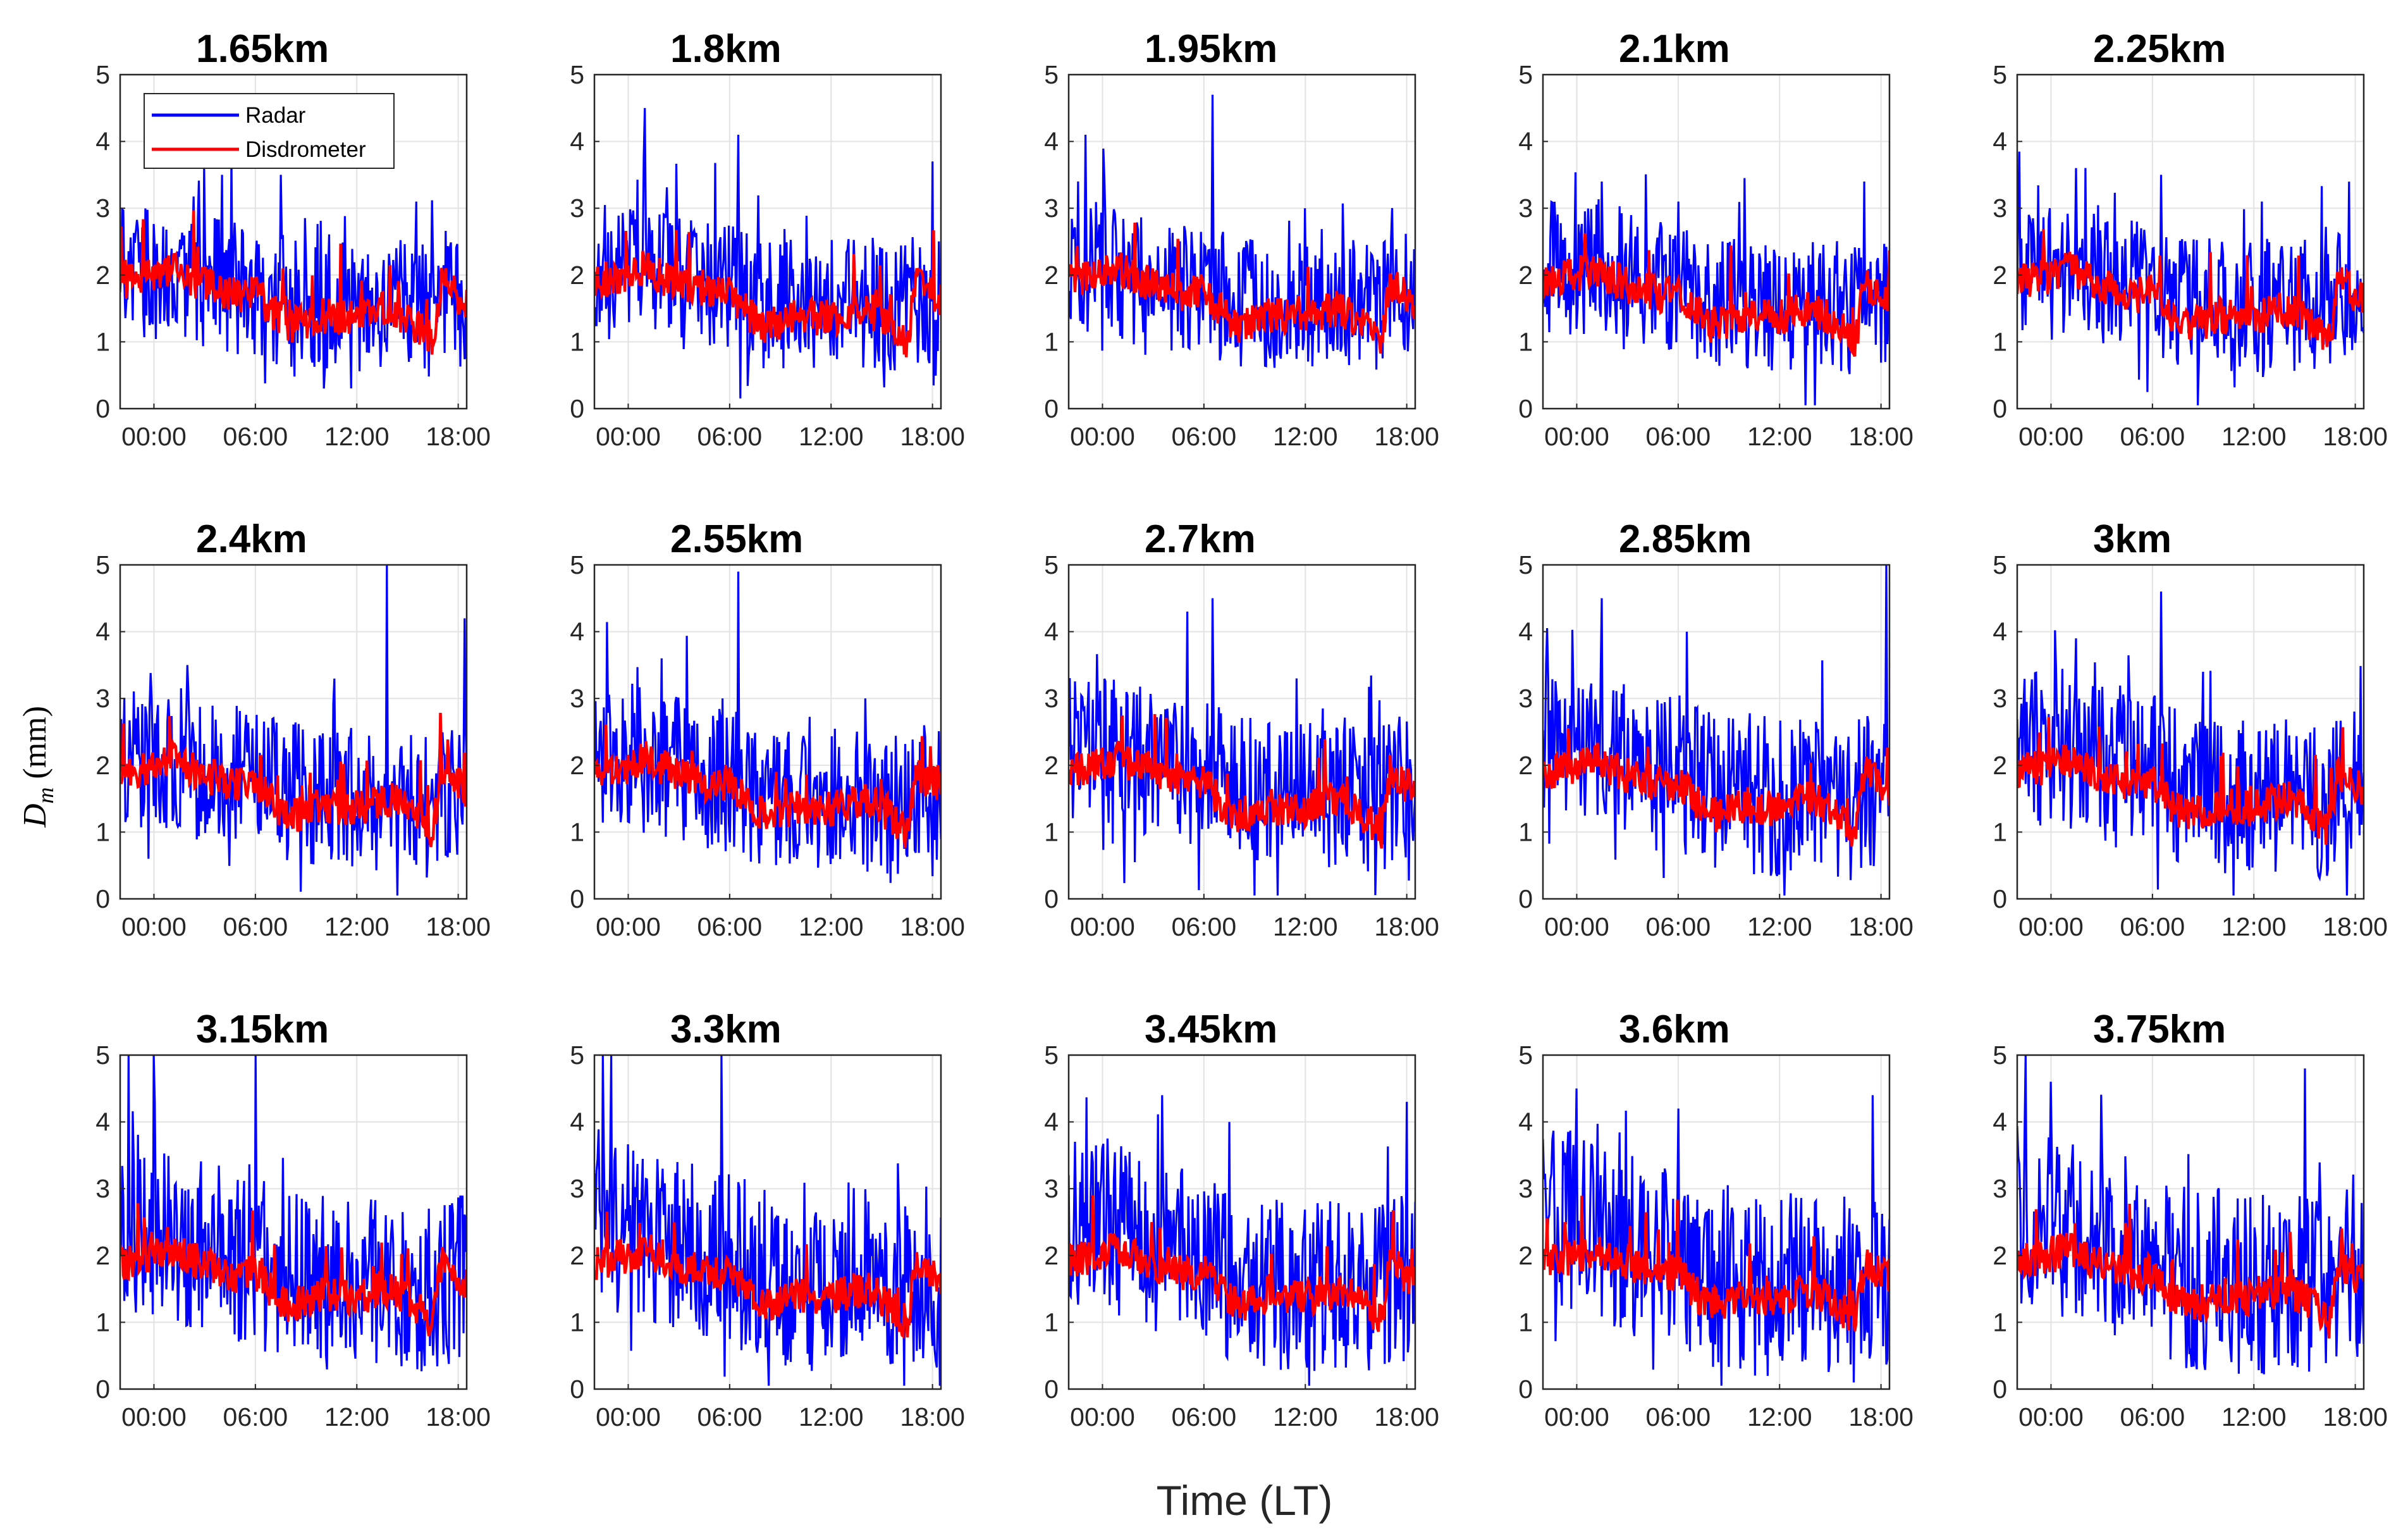 This screenshot has height=1539, width=2408. I want to click on panel-2.55km: 0 1 2 3 4 5 00:00 06:00 12:00 18:00 2.55km, so click(767, 729).